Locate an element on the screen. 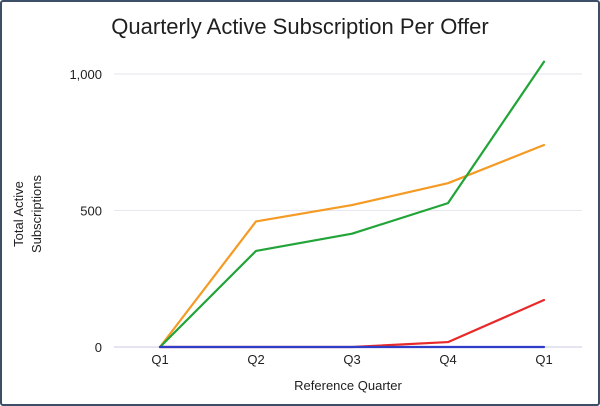 The image size is (600, 406). x-axis-label: Reference Quarter is located at coordinates (348, 385).